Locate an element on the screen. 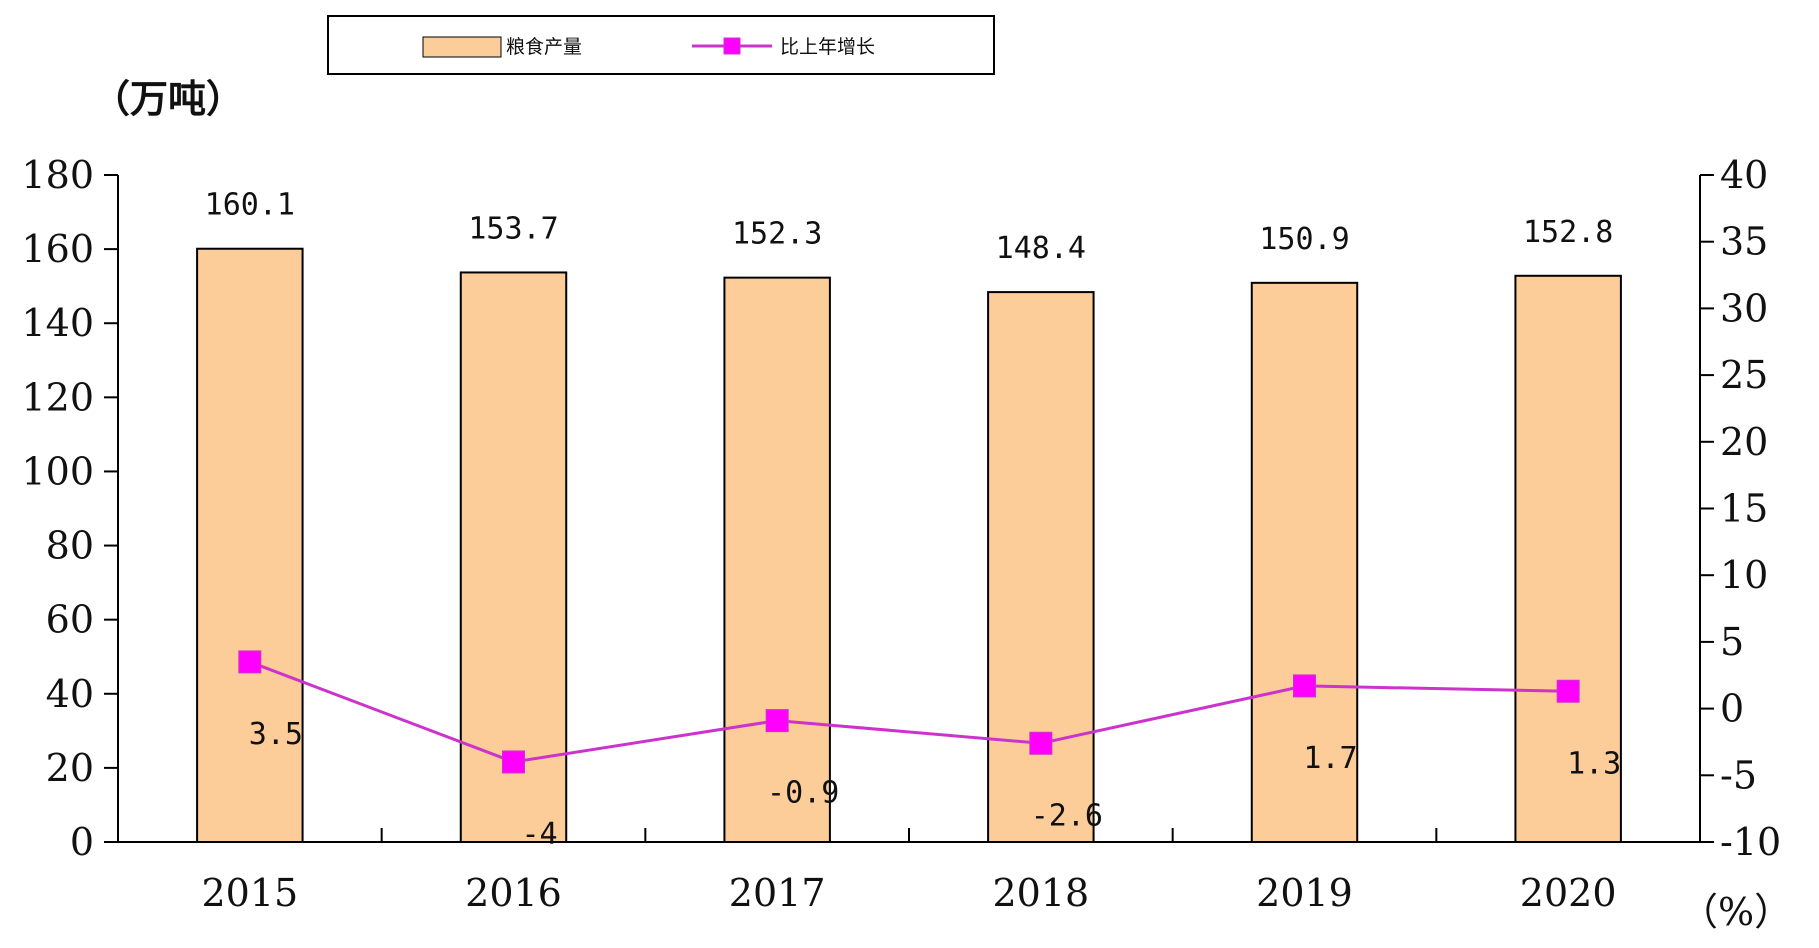 The image size is (1819, 948). line-data-label: -2.6 is located at coordinates (1067, 815).